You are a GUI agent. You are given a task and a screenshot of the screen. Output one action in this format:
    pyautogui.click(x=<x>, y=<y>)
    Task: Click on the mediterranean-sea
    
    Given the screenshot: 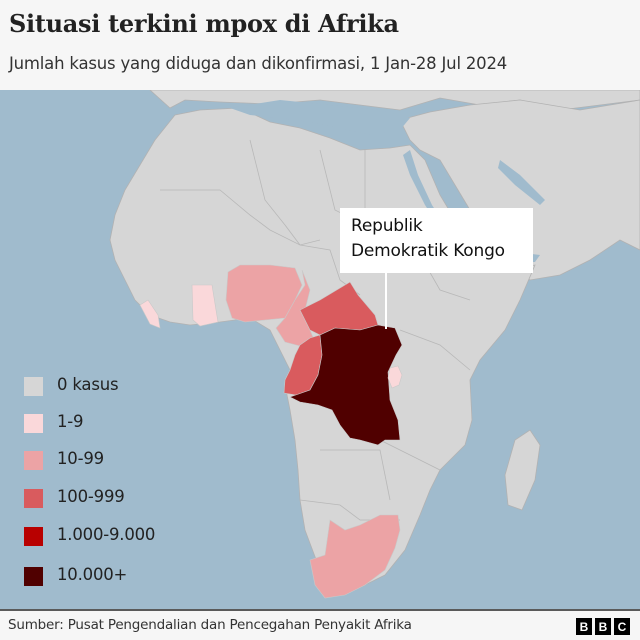 What is the action you would take?
    pyautogui.click(x=320, y=117)
    